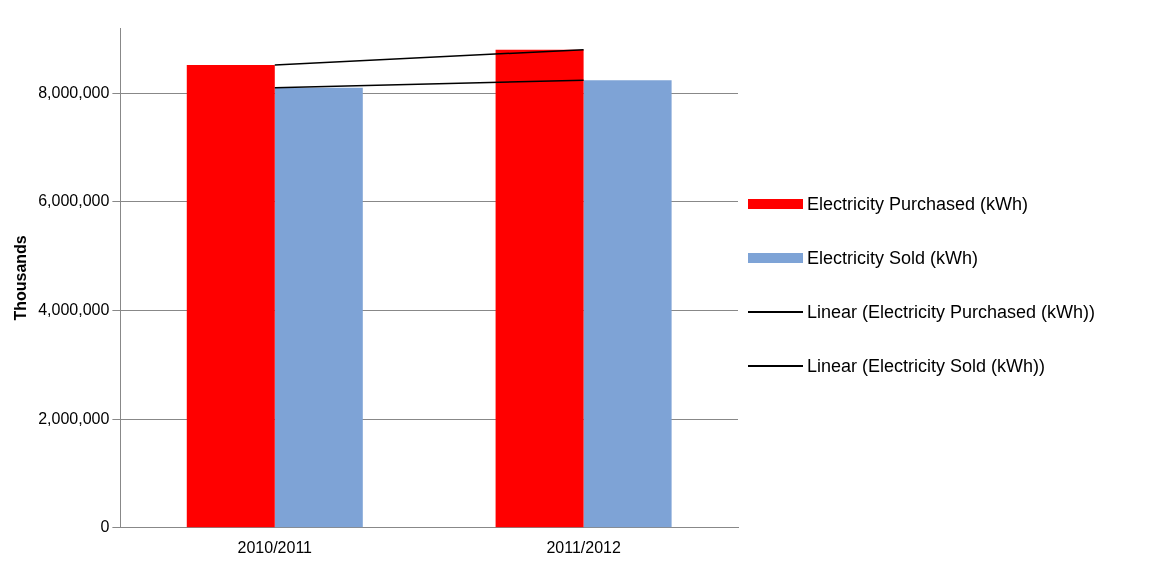  Describe the element at coordinates (893, 257) in the screenshot. I see `legend-label: Electricity Sold (kWh)` at that location.